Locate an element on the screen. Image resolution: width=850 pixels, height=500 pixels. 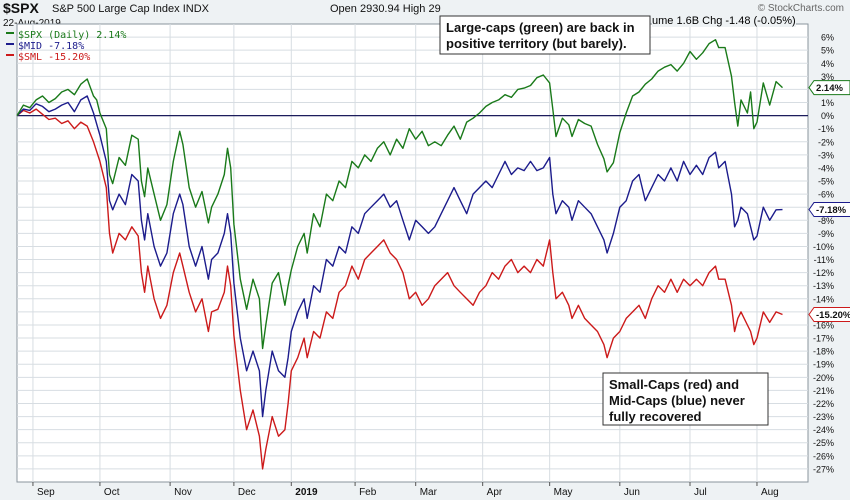
x-tick-label: Feb is located at coordinates (368, 492).